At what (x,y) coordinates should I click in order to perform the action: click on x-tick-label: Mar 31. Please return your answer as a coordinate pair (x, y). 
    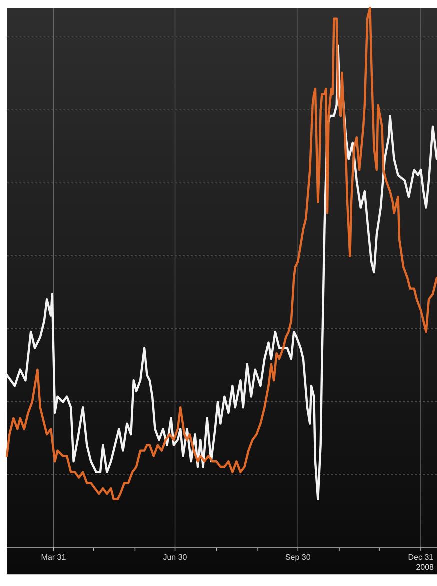
    Looking at the image, I should click on (54, 557).